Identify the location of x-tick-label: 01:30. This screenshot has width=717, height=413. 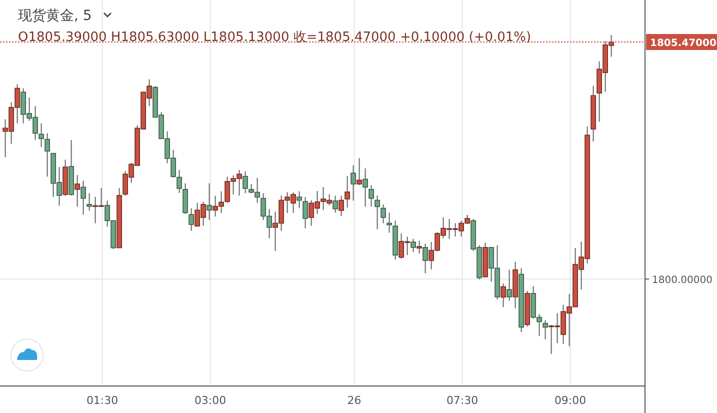
(102, 400).